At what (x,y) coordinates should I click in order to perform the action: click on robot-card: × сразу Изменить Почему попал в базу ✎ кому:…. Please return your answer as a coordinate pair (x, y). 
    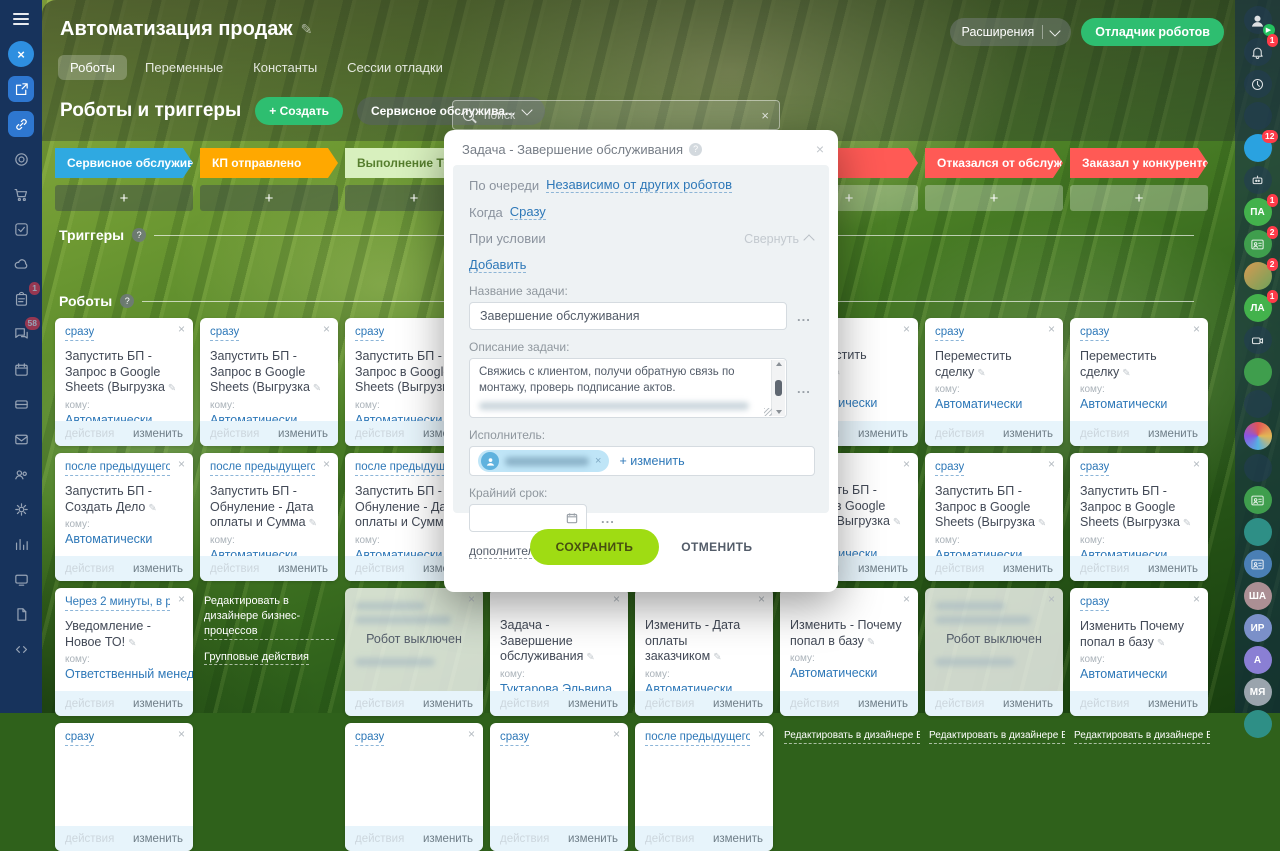
    Looking at the image, I should click on (1139, 652).